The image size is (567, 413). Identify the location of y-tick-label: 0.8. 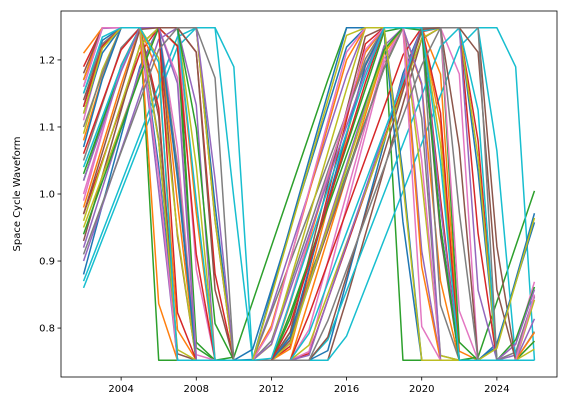
(47, 329).